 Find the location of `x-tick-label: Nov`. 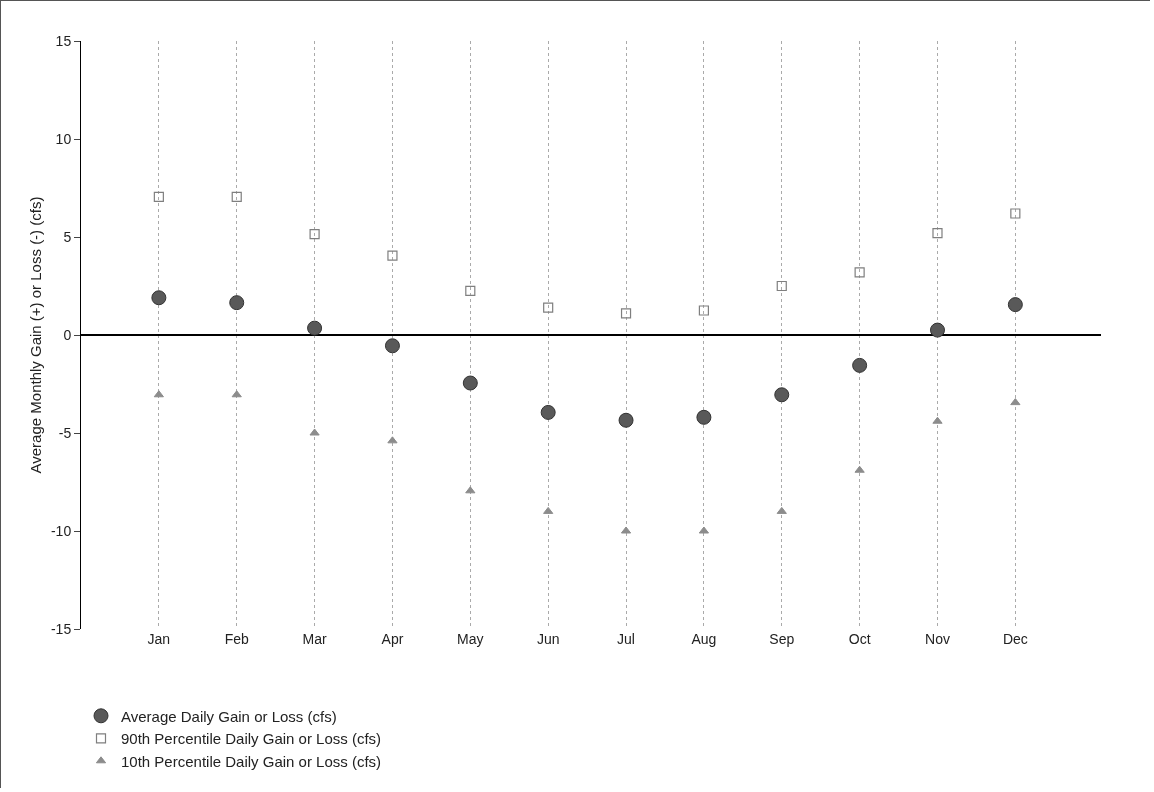

x-tick-label: Nov is located at coordinates (937, 639).